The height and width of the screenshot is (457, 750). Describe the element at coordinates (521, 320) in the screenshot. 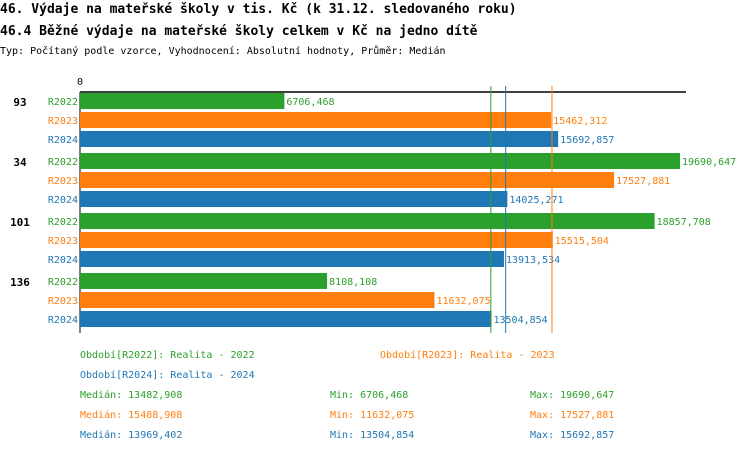

I see `data-label: 13504,854` at that location.